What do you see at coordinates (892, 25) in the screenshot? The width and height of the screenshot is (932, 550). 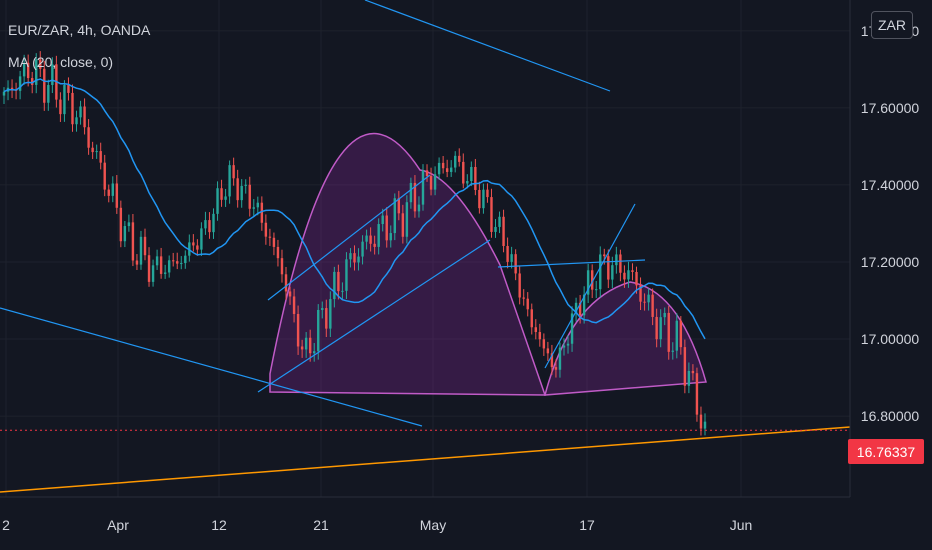 I see `currency-button: ZAR` at bounding box center [892, 25].